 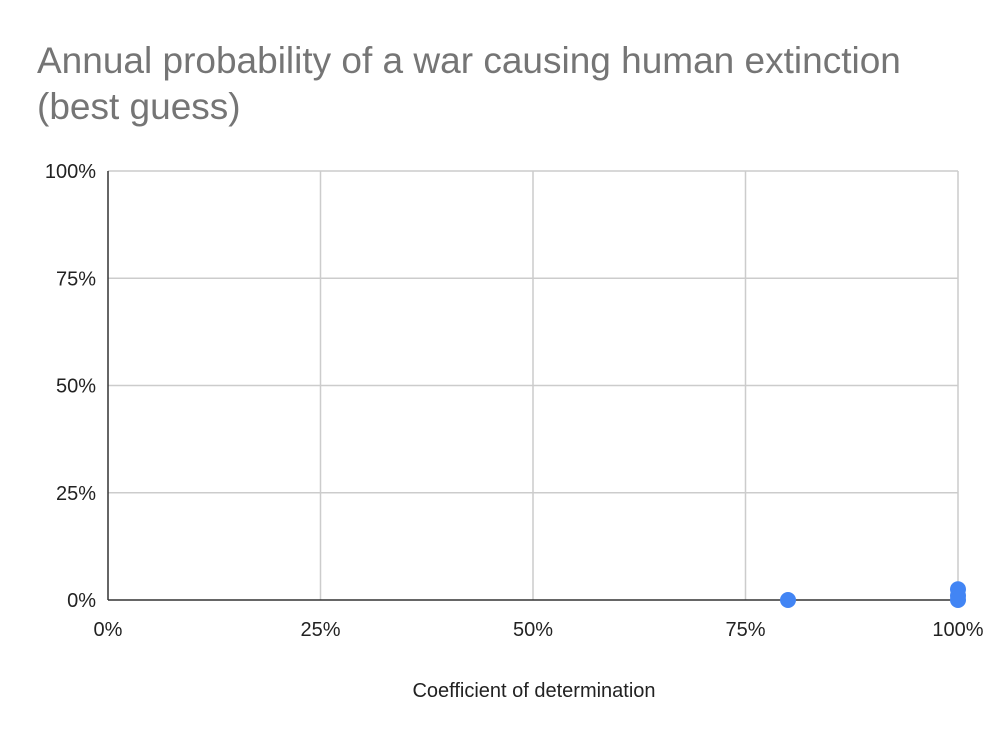 I want to click on x-axis-title: Coefficient of determination, so click(x=533, y=691).